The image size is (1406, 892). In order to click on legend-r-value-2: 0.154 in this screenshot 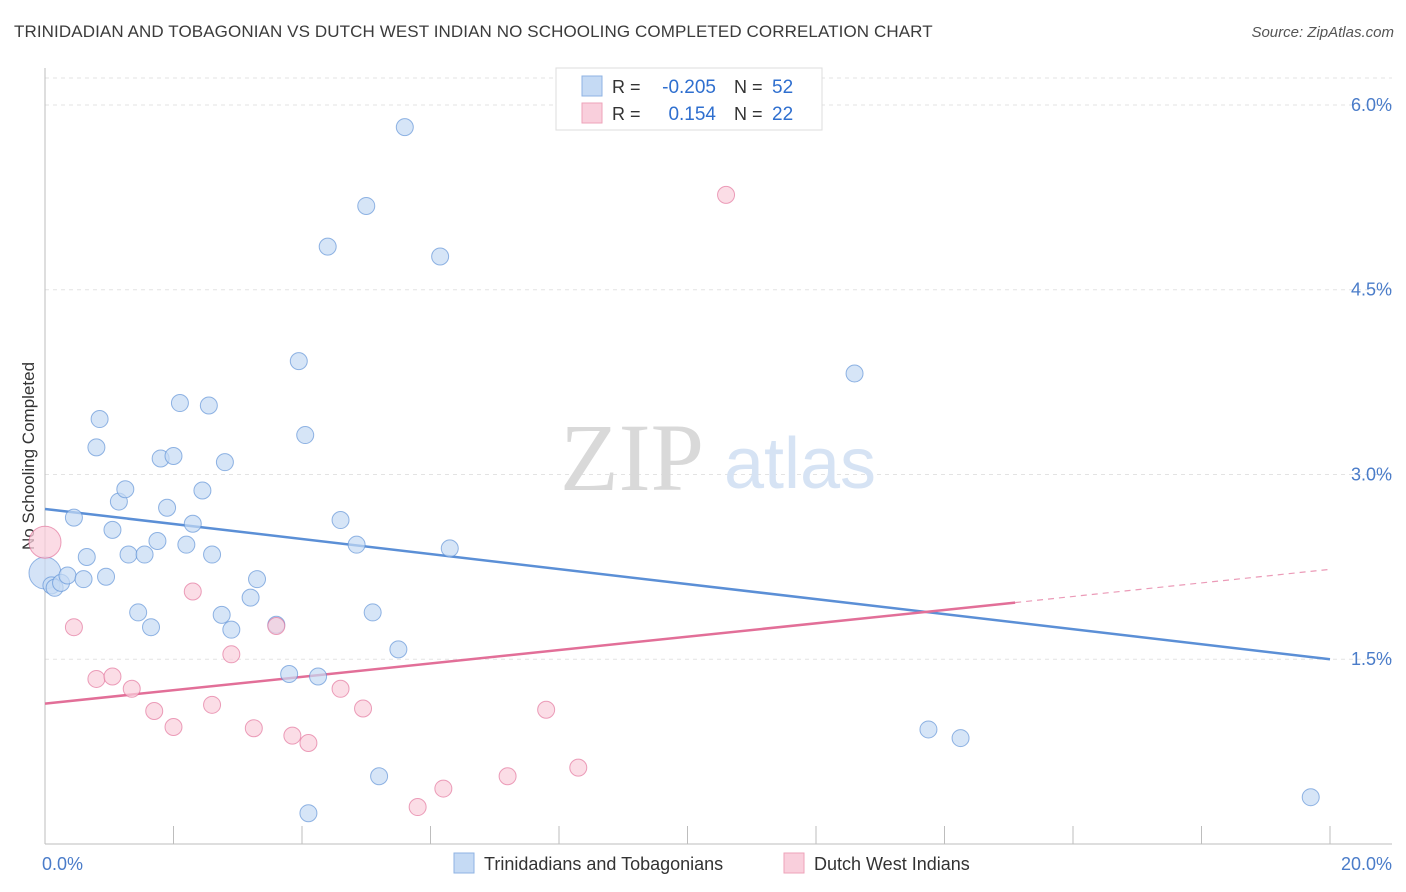, I will do `click(692, 114)`.